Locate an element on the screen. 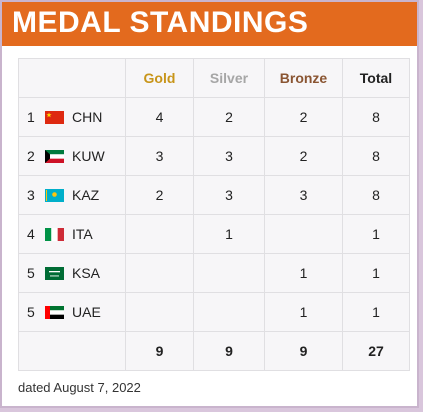 This screenshot has width=423, height=412. table-row: 5 UAE 1 1 is located at coordinates (214, 312).